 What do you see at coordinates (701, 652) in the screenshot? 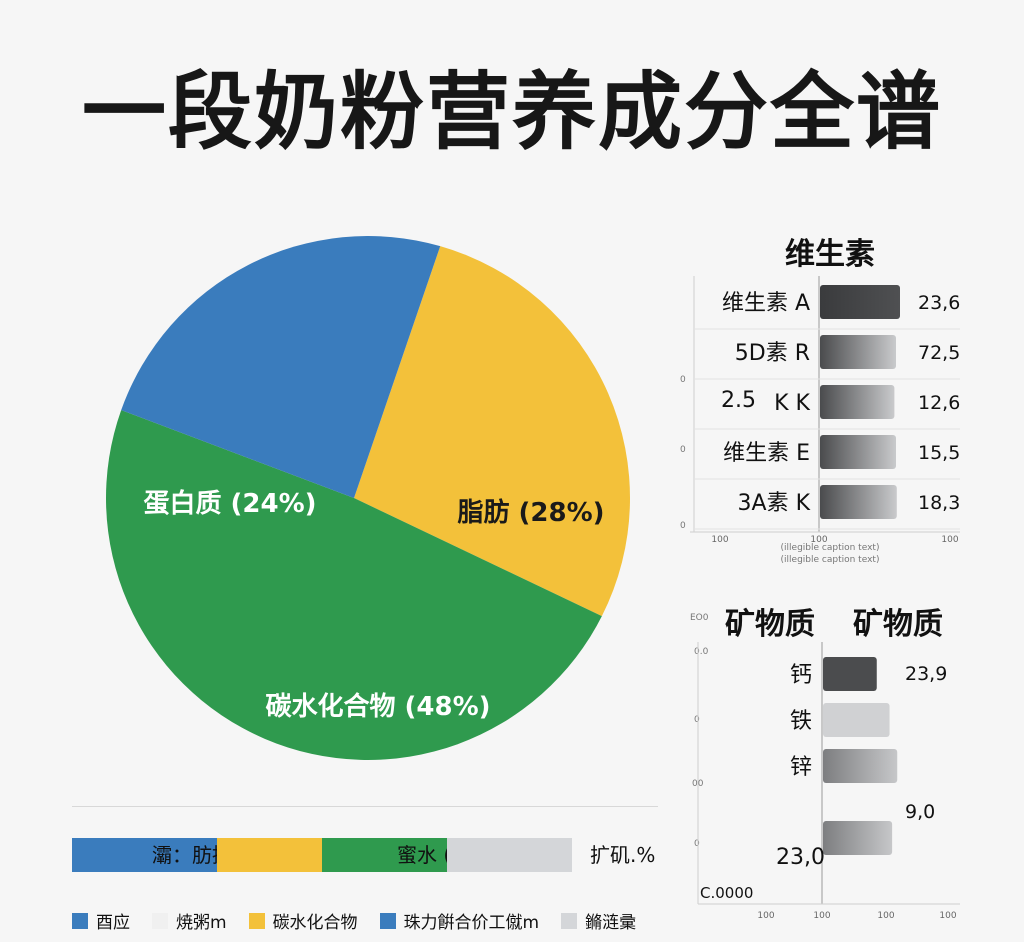
I see `mineral-axis-tick: 0.0` at bounding box center [701, 652].